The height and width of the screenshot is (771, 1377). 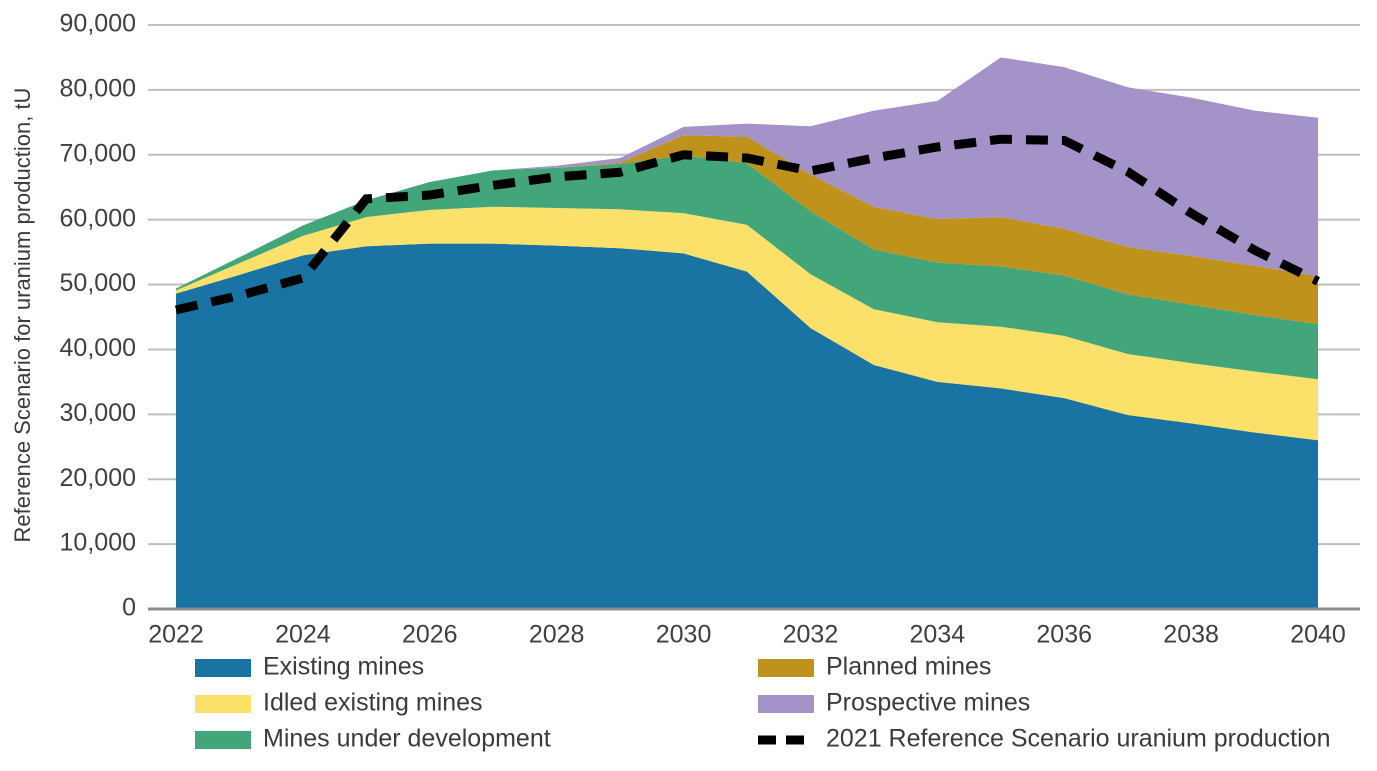 I want to click on y-tick-label: 90,000, so click(x=98, y=24).